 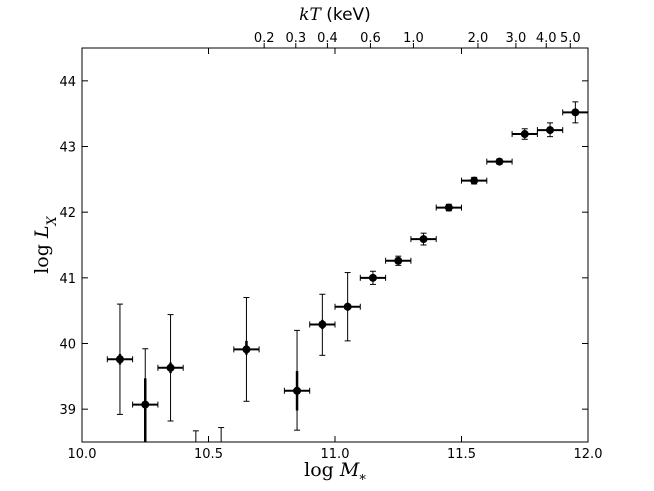 What do you see at coordinates (208, 454) in the screenshot?
I see `x-tick-label: 10.5` at bounding box center [208, 454].